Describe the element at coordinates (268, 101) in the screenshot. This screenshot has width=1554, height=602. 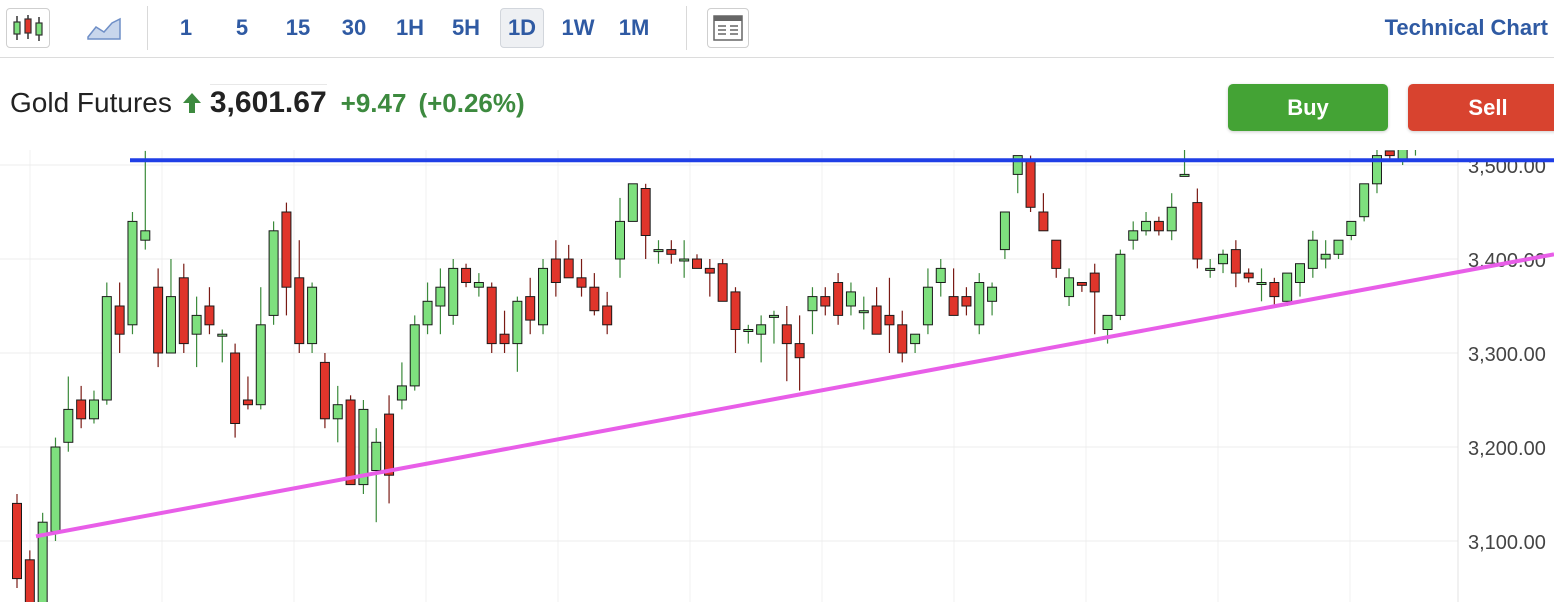
I see `last-price: 3,601.67` at that location.